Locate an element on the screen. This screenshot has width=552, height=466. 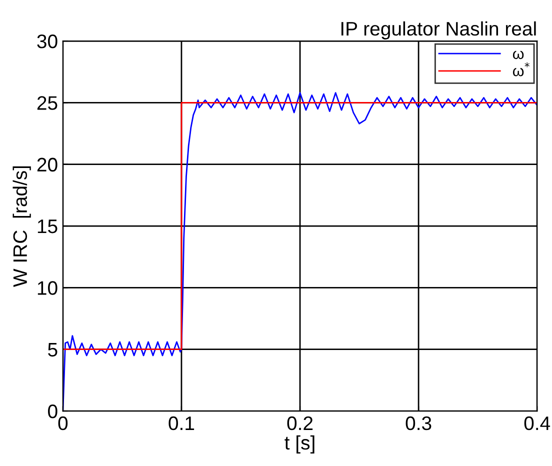
x-tick-label: 0.3 is located at coordinates (419, 423).